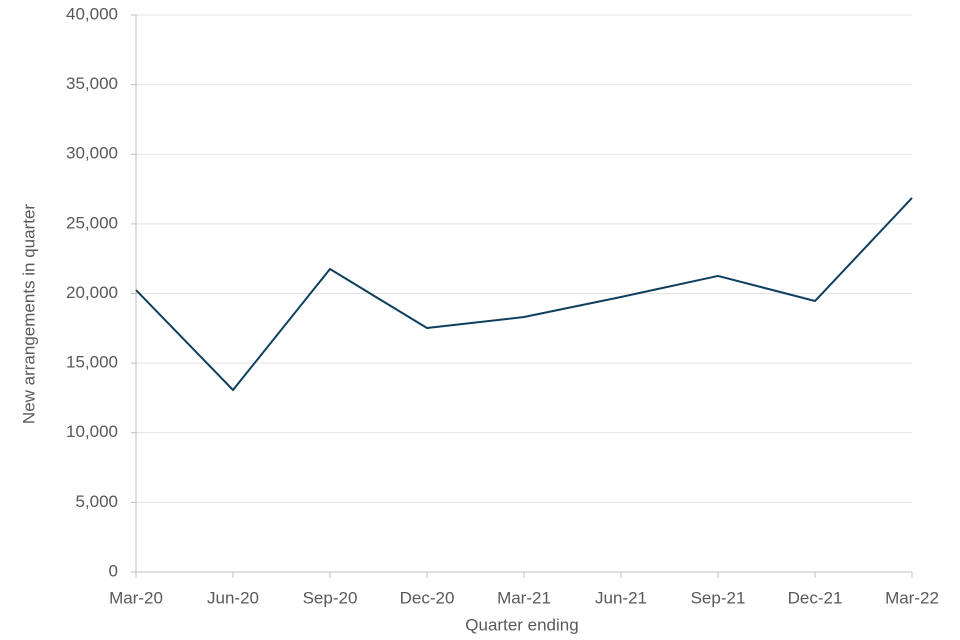 This screenshot has width=960, height=640. What do you see at coordinates (427, 597) in the screenshot?
I see `x-tick-label: Dec-20` at bounding box center [427, 597].